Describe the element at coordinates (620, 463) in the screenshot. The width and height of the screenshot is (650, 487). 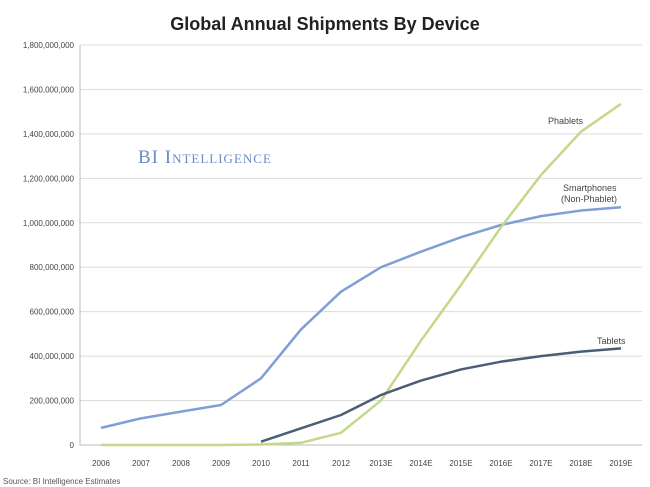
I see `x-tick-label: 2019E` at that location.